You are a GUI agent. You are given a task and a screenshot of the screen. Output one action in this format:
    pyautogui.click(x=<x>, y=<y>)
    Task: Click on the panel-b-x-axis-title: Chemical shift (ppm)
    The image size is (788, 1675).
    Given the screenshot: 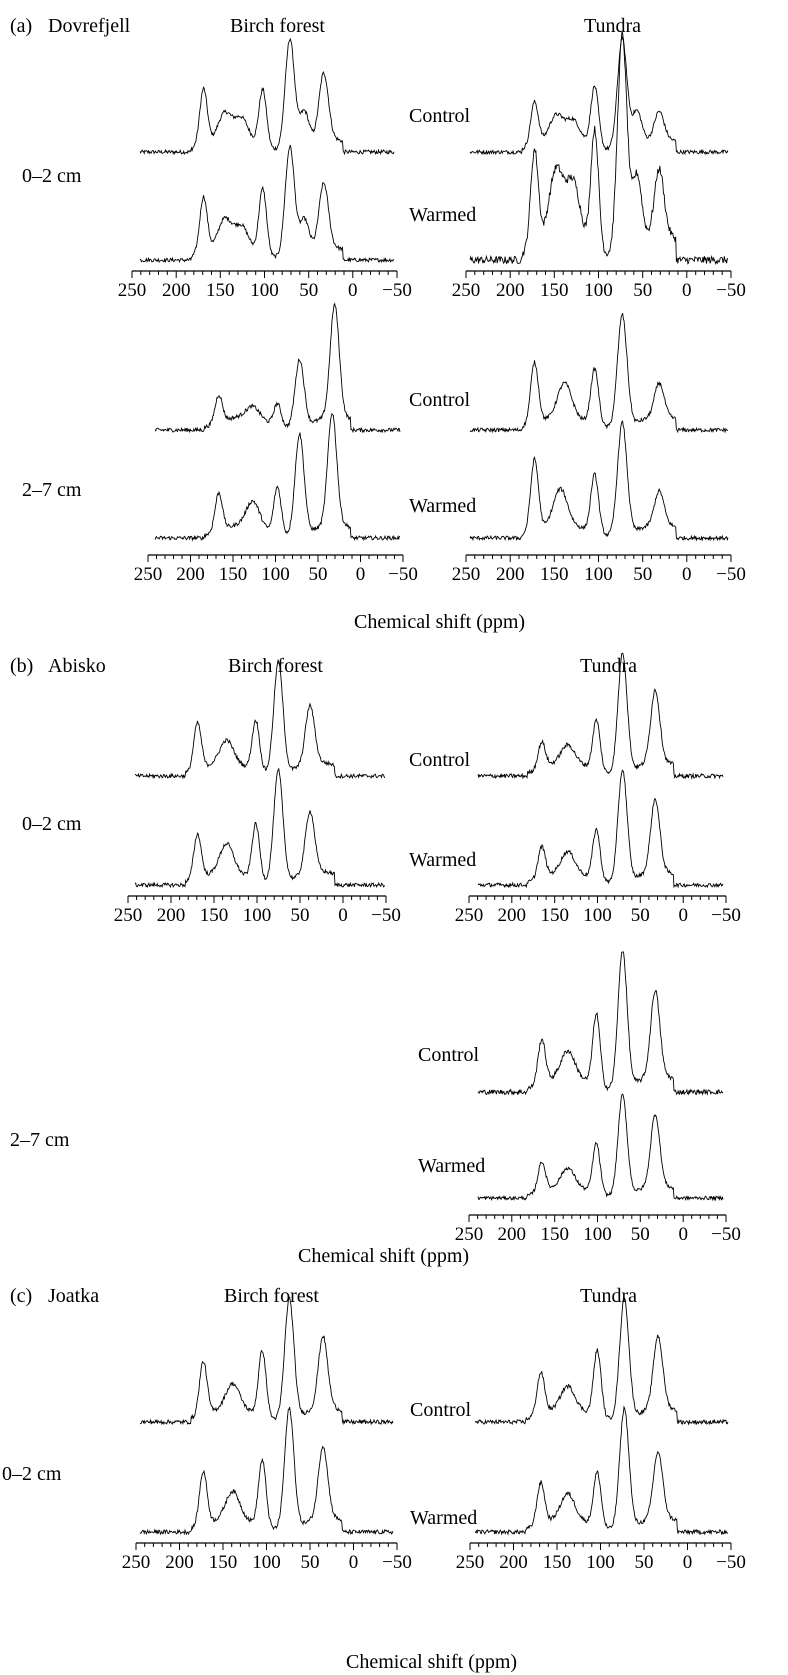 What is the action you would take?
    pyautogui.click(x=383, y=1256)
    